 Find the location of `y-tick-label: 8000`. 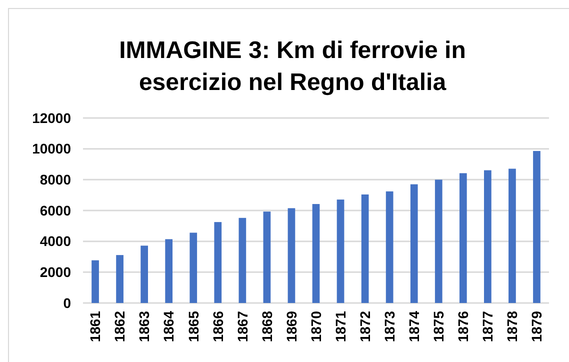

y-tick-label: 8000 is located at coordinates (56, 180).